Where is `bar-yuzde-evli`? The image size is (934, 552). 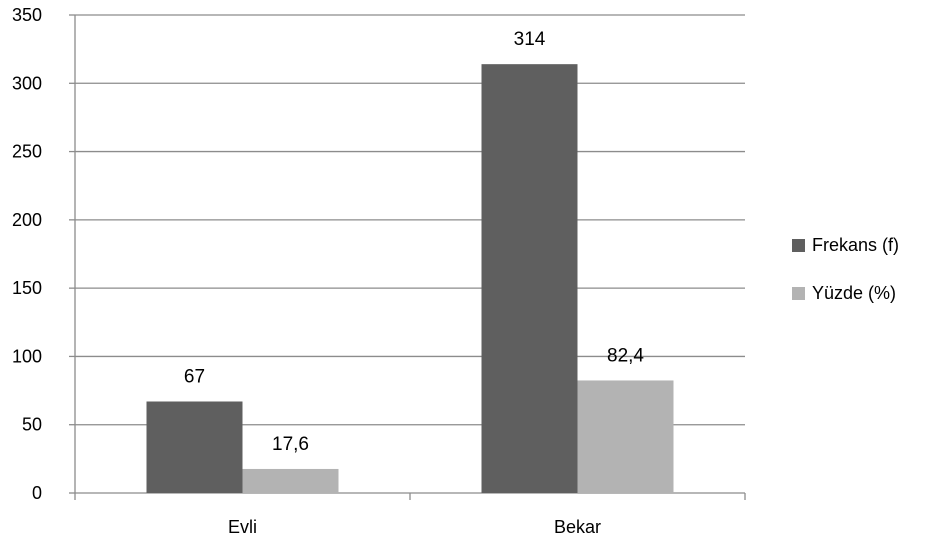 bar-yuzde-evli is located at coordinates (290, 480).